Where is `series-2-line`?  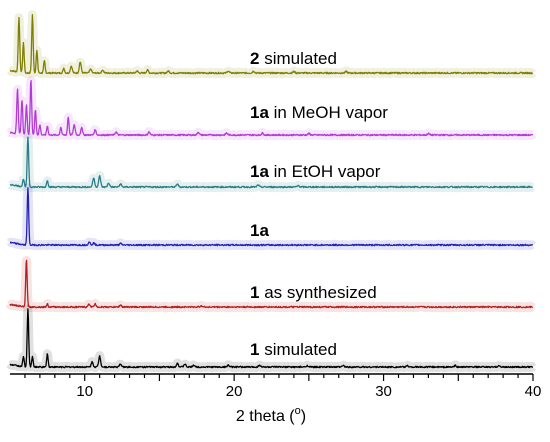 series-2-line is located at coordinates (271, 162).